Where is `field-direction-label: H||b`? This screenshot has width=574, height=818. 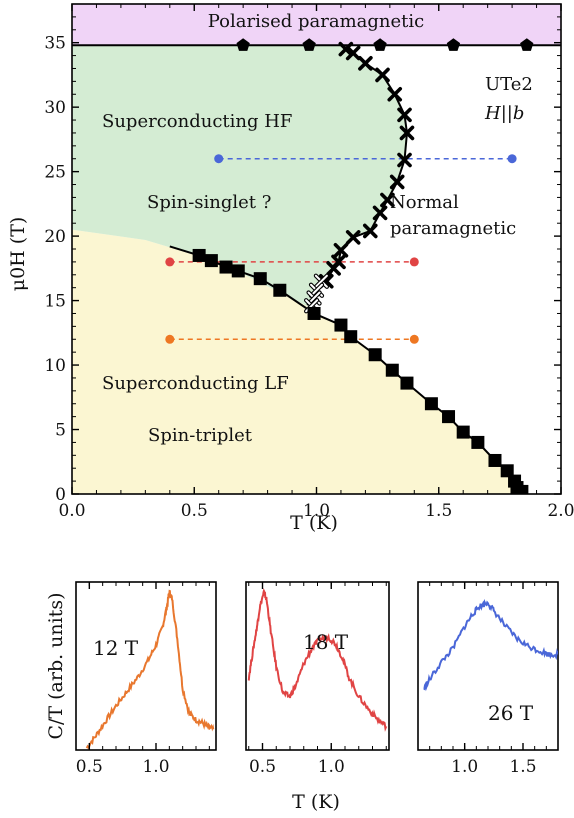
field-direction-label: H||b is located at coordinates (504, 113).